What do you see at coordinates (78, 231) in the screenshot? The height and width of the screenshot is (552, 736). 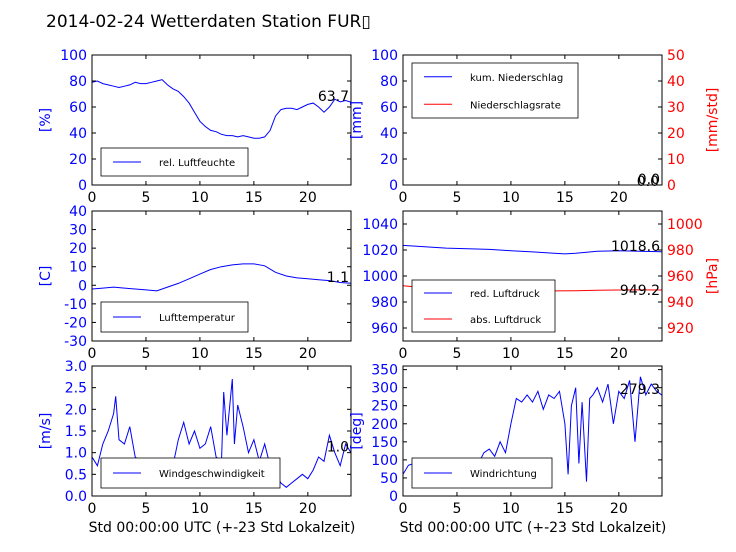 I see `y-tick-label: 30` at bounding box center [78, 231].